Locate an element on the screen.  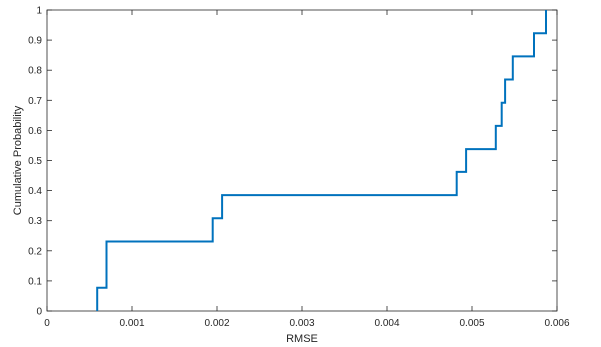
x-tick-label: 0.001 is located at coordinates (131, 323).